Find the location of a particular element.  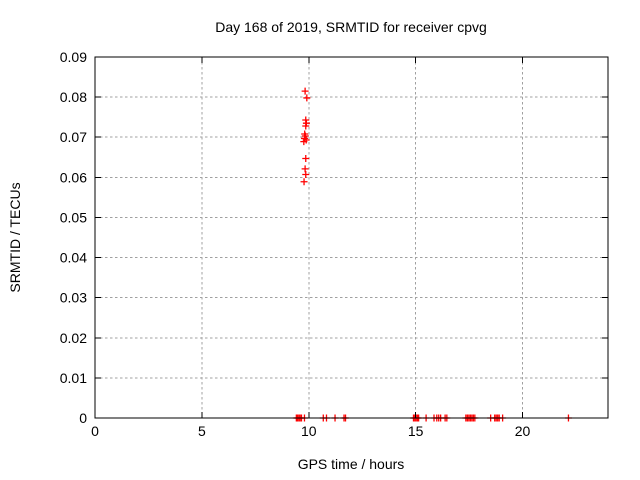

y-tick-label: 0 is located at coordinates (83, 418).